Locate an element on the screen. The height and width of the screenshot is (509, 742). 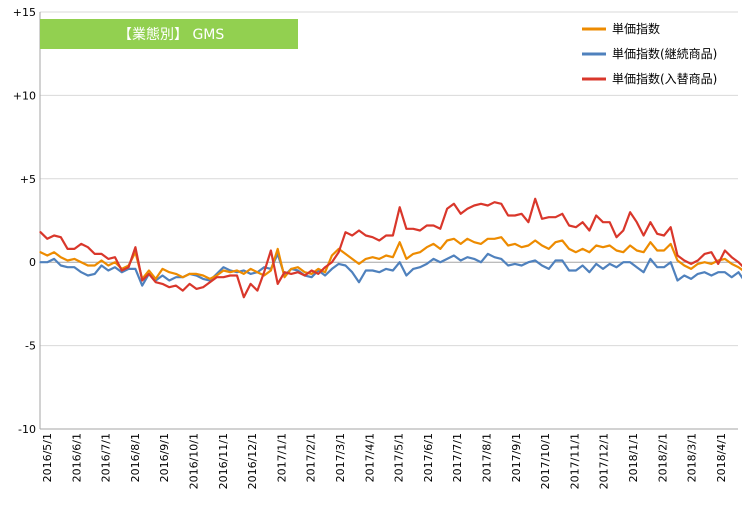
x-tick-label: 2016/5/1 is located at coordinates (47, 457).